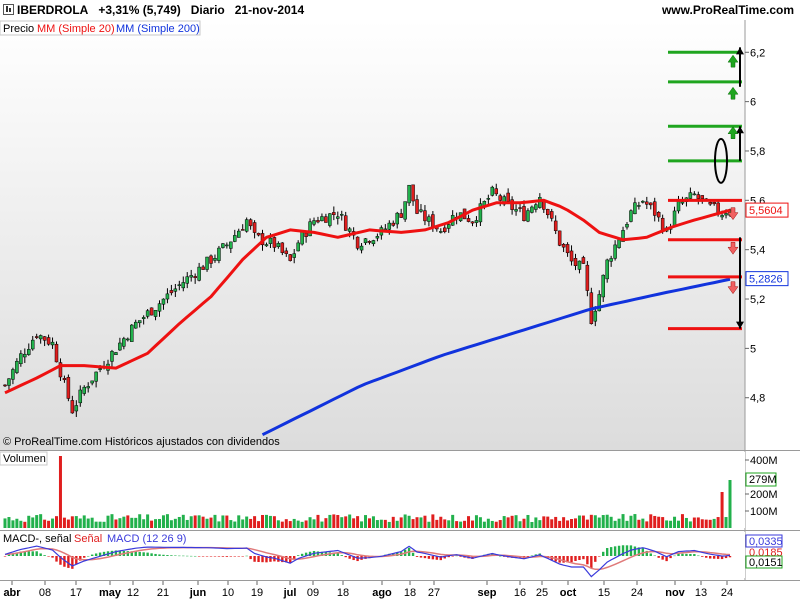 The height and width of the screenshot is (600, 800). What do you see at coordinates (766, 563) in the screenshot?
I see `hist-value: 0,0151` at bounding box center [766, 563].